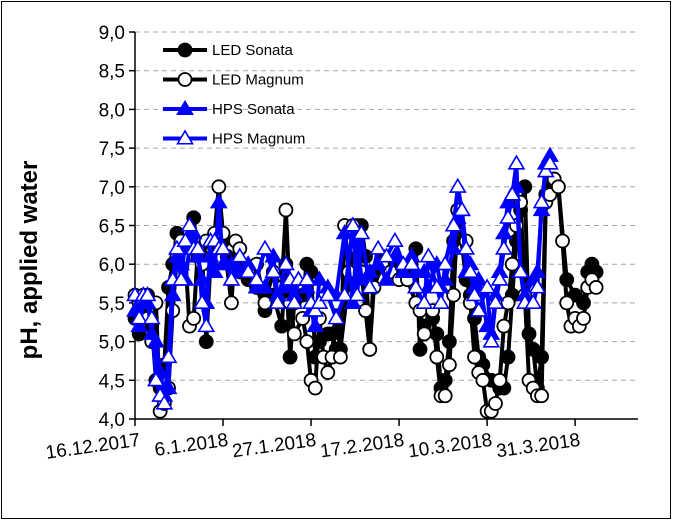 The image size is (674, 522). What do you see at coordinates (274, 446) in the screenshot?
I see `x-tick-label: 27.1.2018` at bounding box center [274, 446].